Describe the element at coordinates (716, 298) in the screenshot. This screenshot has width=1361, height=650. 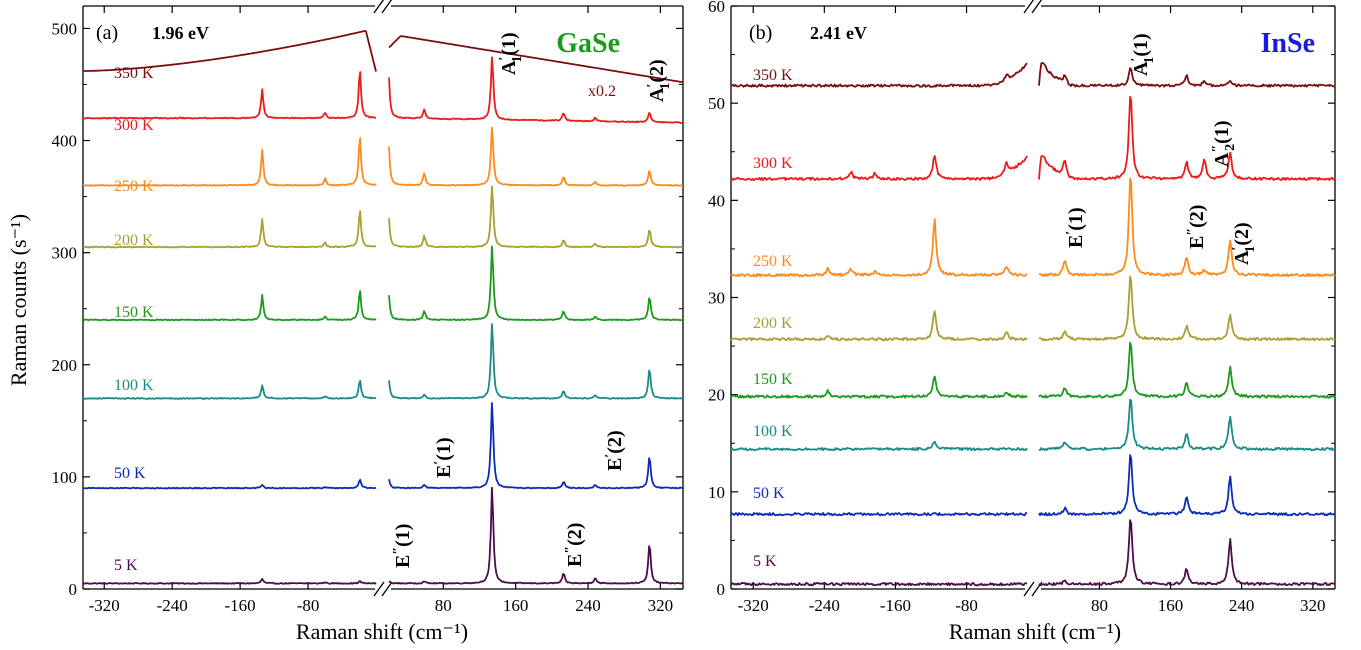
I see `y-tick-label: 30` at that location.